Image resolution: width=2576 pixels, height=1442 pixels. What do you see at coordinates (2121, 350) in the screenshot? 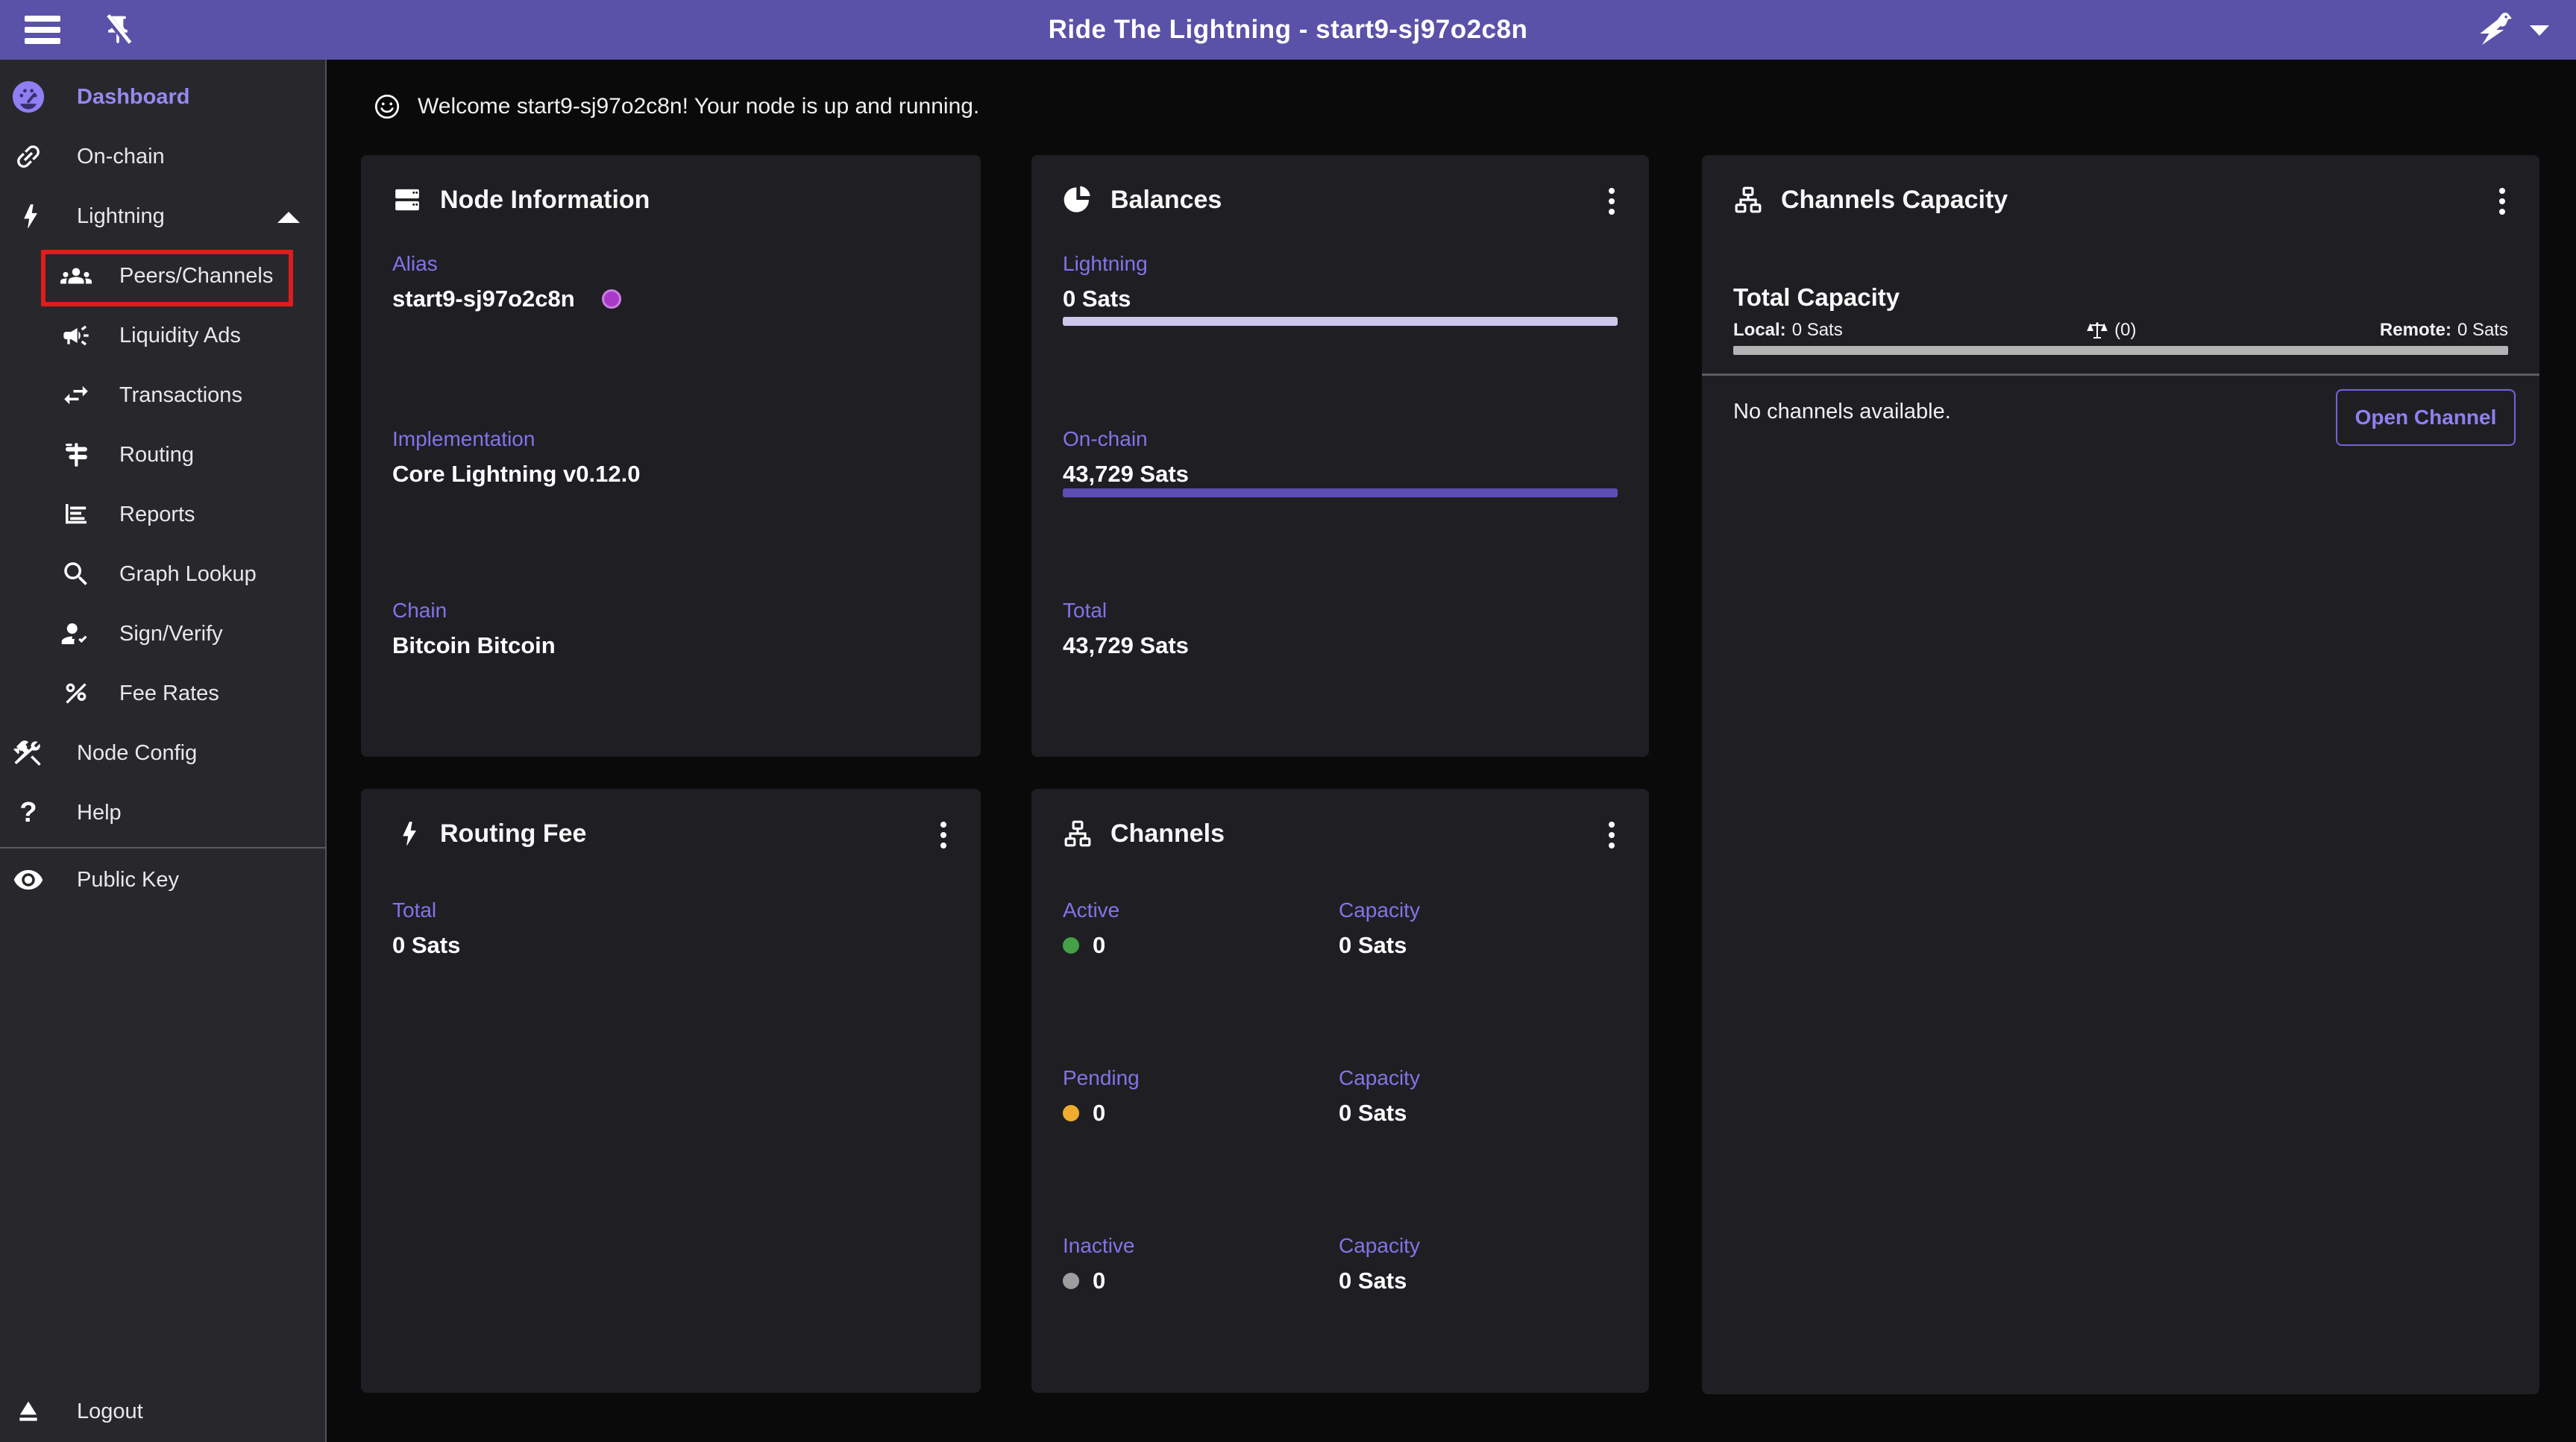
I see `capacity-bar` at bounding box center [2121, 350].